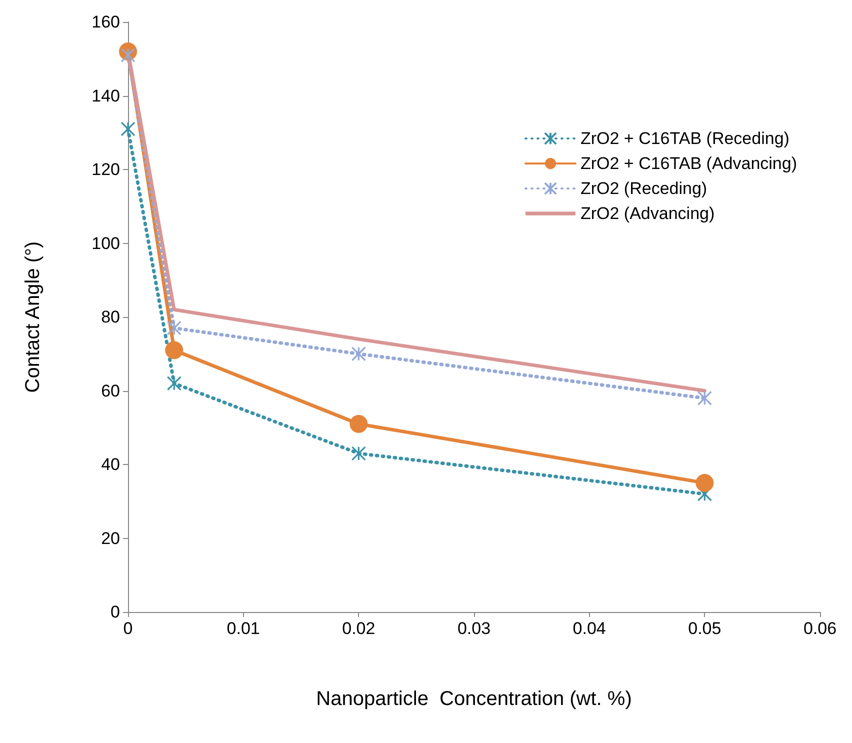  Describe the element at coordinates (110, 317) in the screenshot. I see `y-tick-label: 80` at that location.